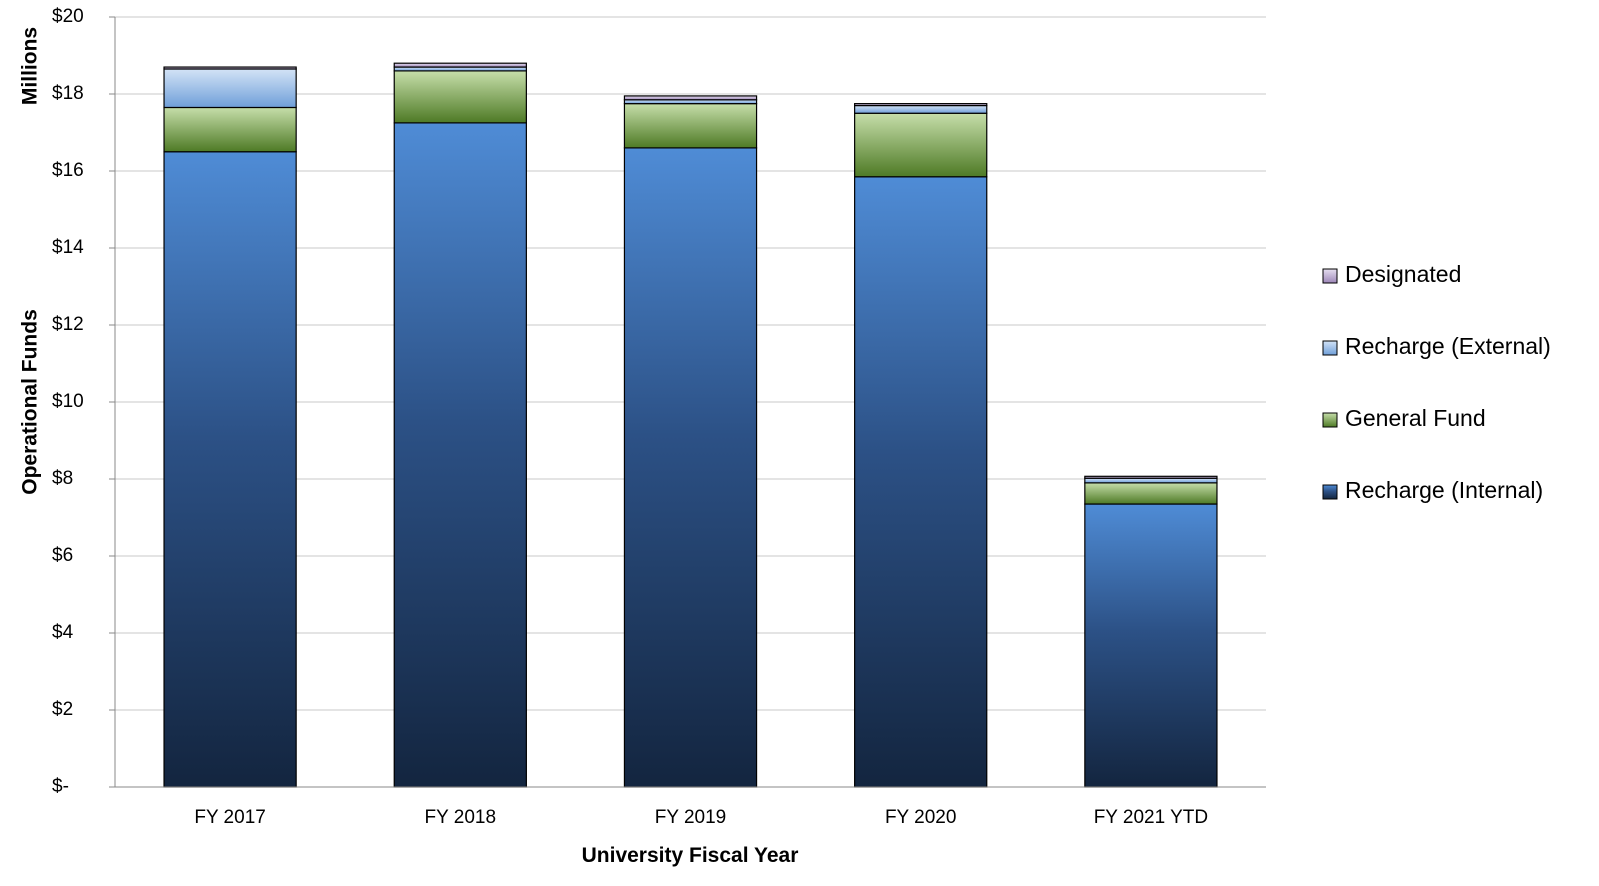  Describe the element at coordinates (1415, 418) in the screenshot. I see `legend-label-general-fund: General Fund` at that location.